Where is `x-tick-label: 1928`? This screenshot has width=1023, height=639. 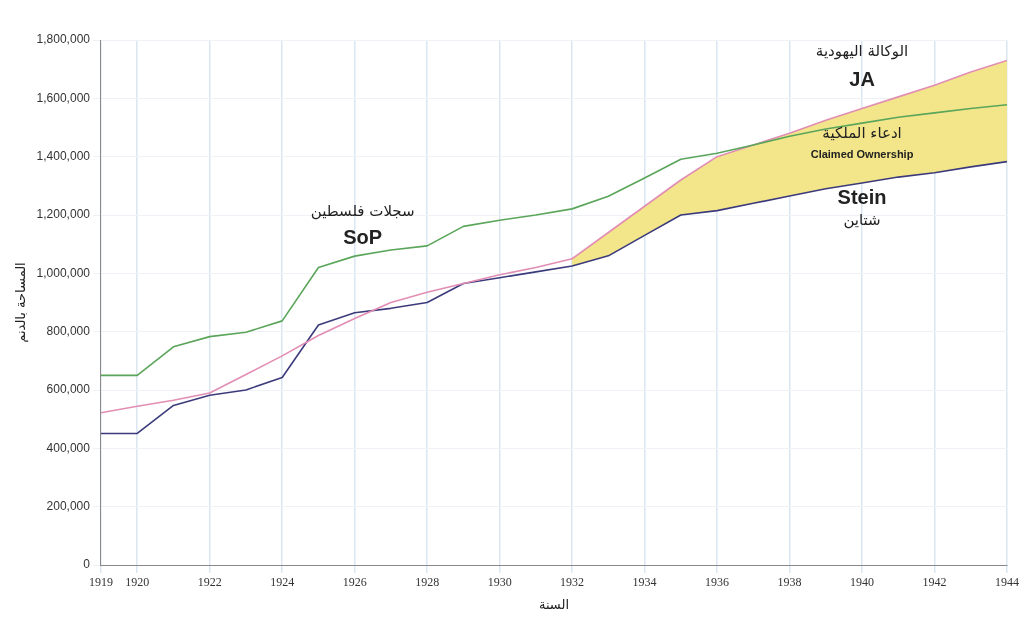 x-tick-label: 1928 is located at coordinates (427, 582).